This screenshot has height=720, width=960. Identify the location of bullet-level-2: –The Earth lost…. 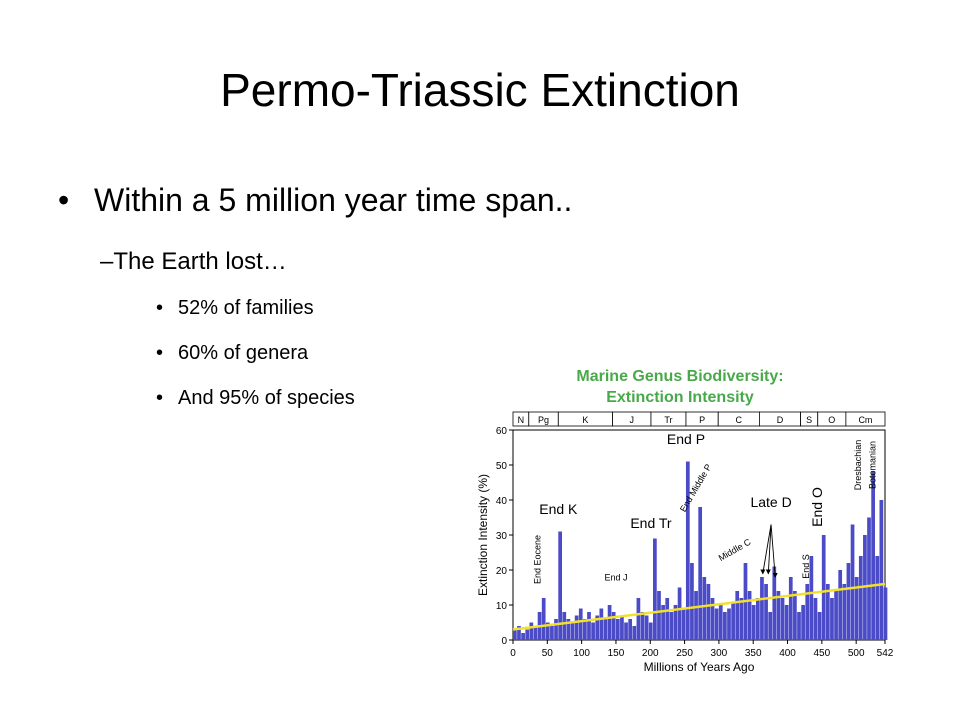
(193, 261).